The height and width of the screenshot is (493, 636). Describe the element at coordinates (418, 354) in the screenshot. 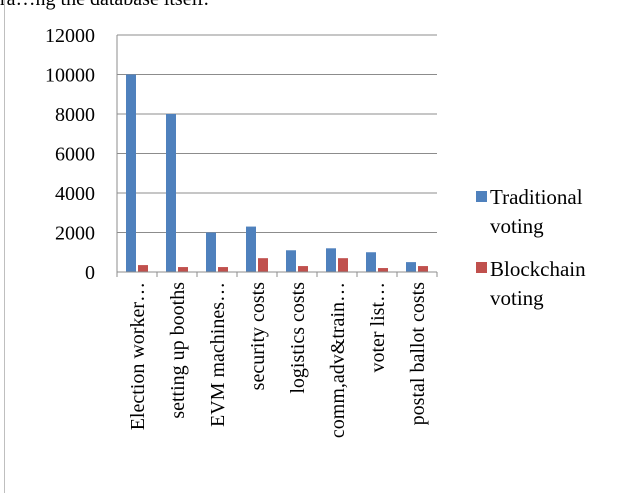

I see `x-tick-label-7: postal ballot costs` at that location.